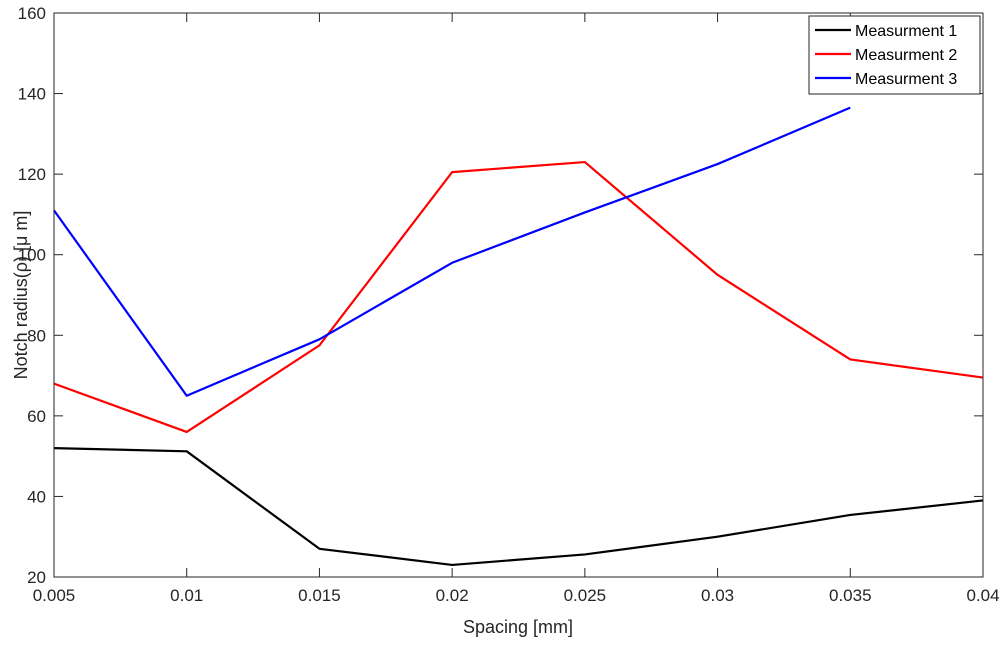 This screenshot has height=646, width=1007. What do you see at coordinates (906, 79) in the screenshot?
I see `legend-label-3: Measurment 3` at bounding box center [906, 79].